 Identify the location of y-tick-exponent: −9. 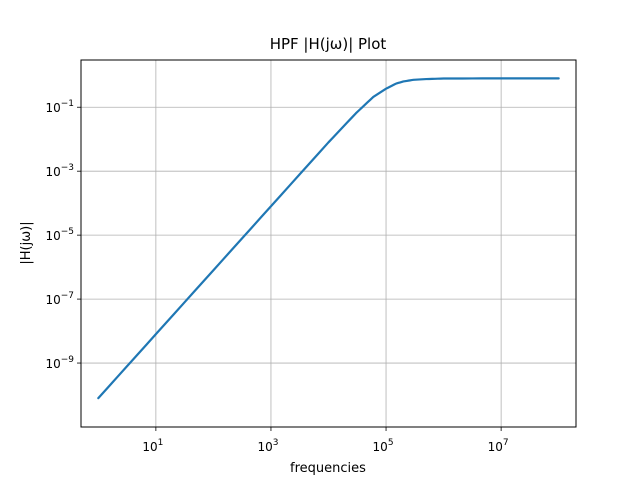
(68, 360).